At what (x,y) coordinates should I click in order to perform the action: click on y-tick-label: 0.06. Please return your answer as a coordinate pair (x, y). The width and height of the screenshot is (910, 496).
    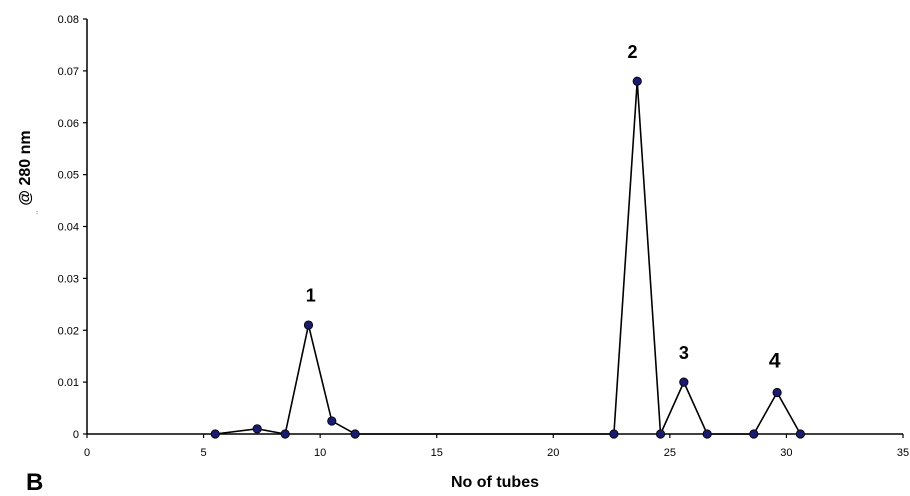
    Looking at the image, I should click on (68, 124).